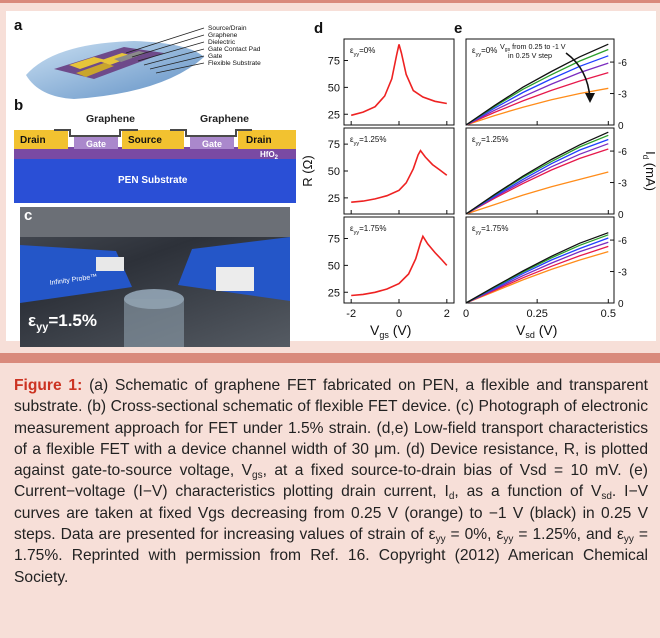 Image resolution: width=660 pixels, height=638 pixels. What do you see at coordinates (211, 133) in the screenshot?
I see `graphene-right-channel` at bounding box center [211, 133].